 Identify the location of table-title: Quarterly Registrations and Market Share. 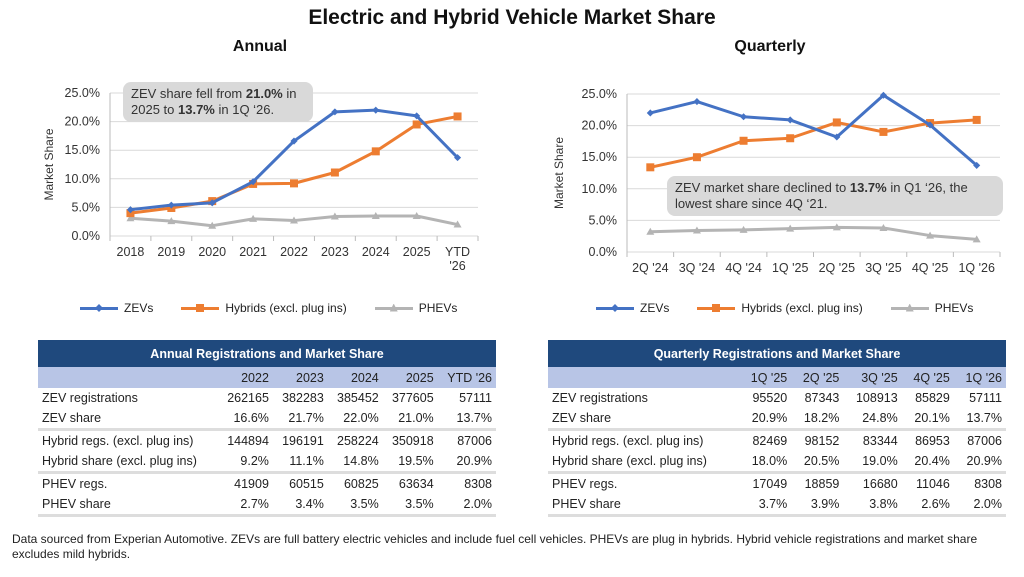
(777, 353).